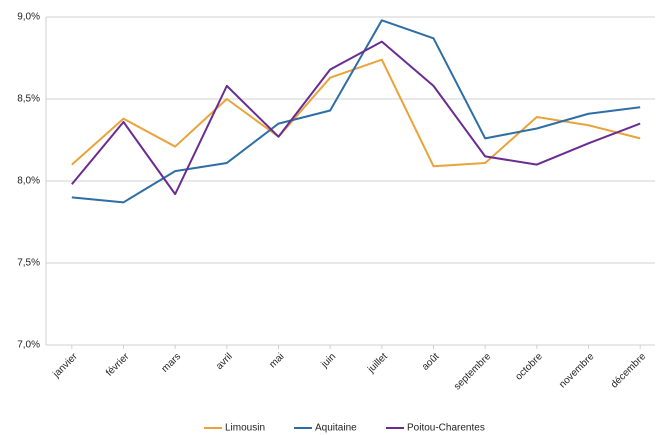 The image size is (668, 435). What do you see at coordinates (431, 362) in the screenshot?
I see `x-tick-label: août` at bounding box center [431, 362].